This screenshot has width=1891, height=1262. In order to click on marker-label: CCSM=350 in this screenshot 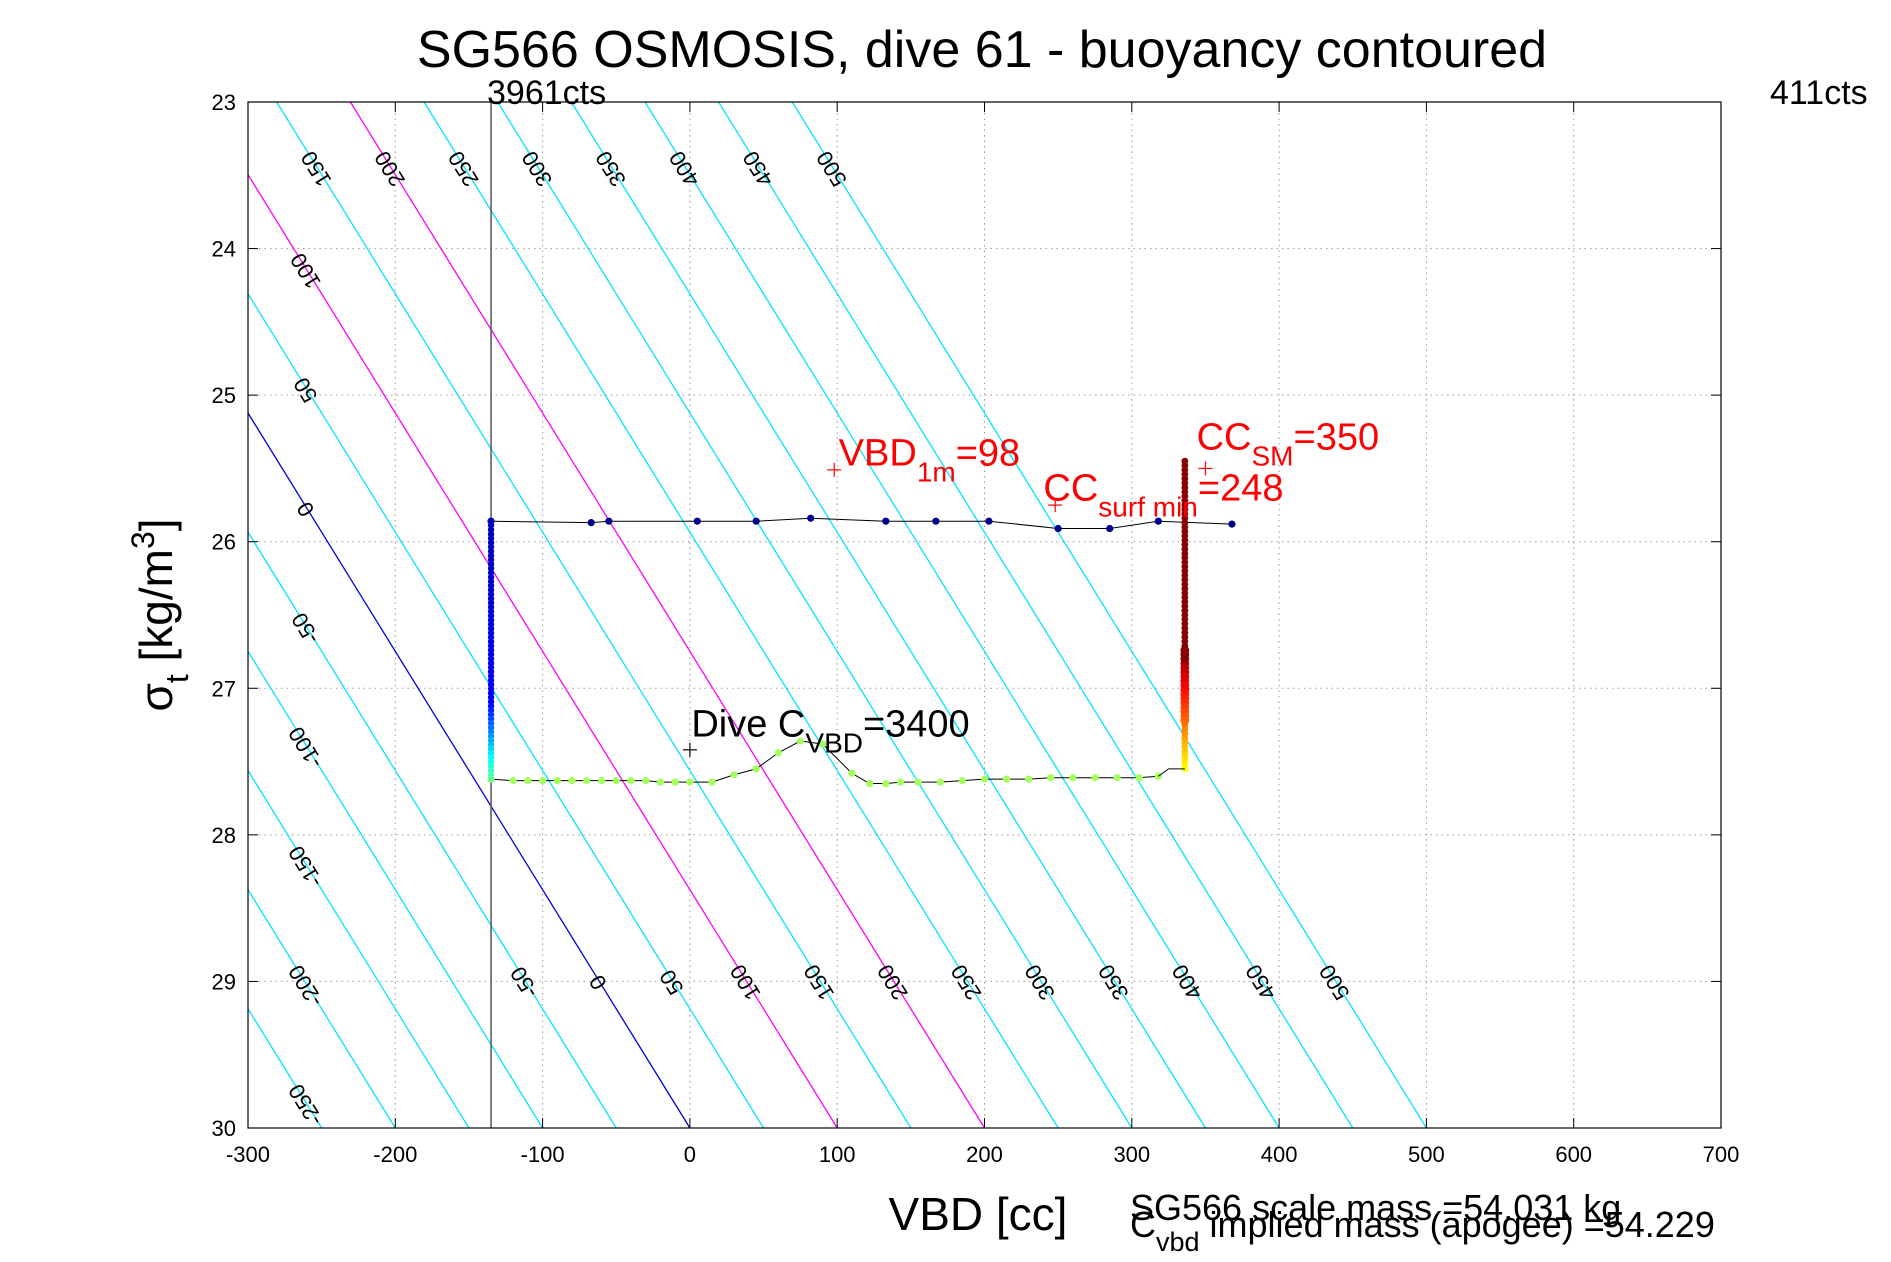, I will do `click(1288, 443)`.